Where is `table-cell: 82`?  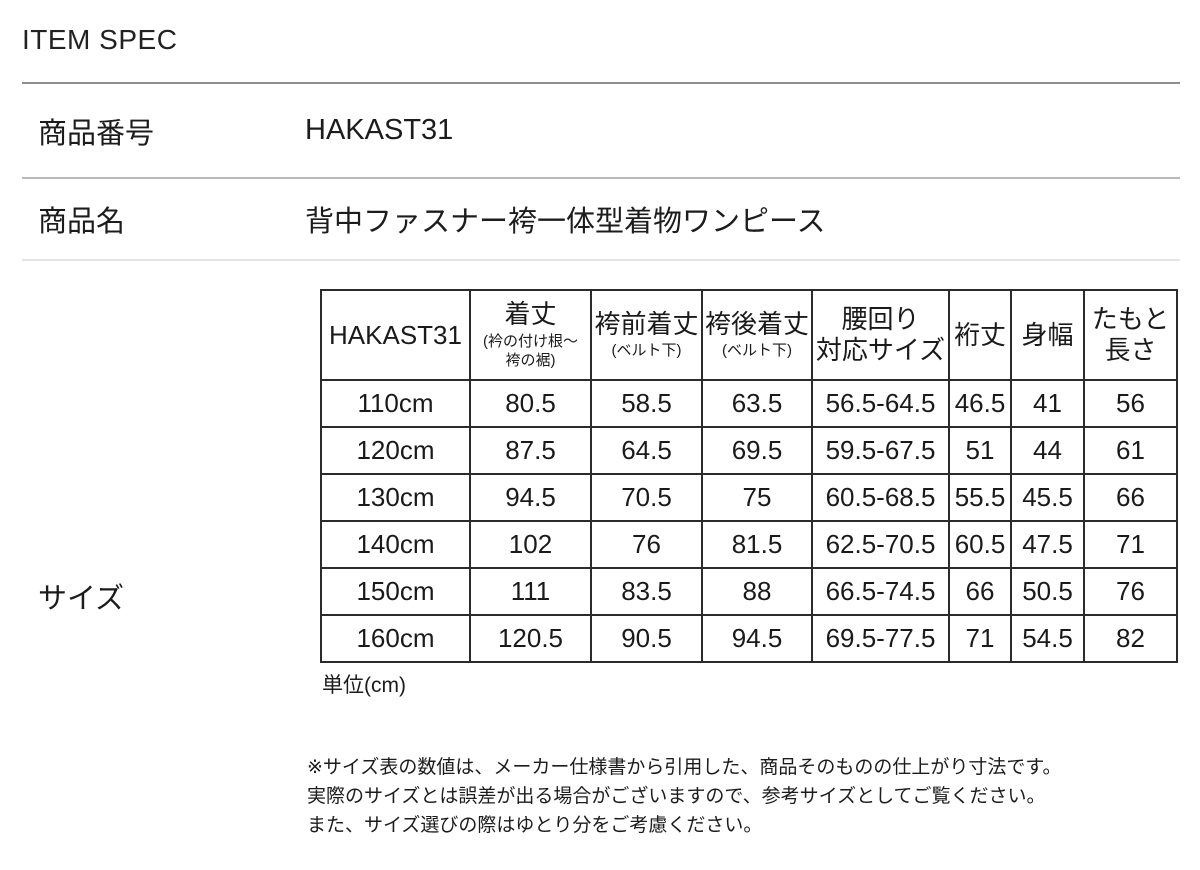 table-cell: 82 is located at coordinates (1130, 638).